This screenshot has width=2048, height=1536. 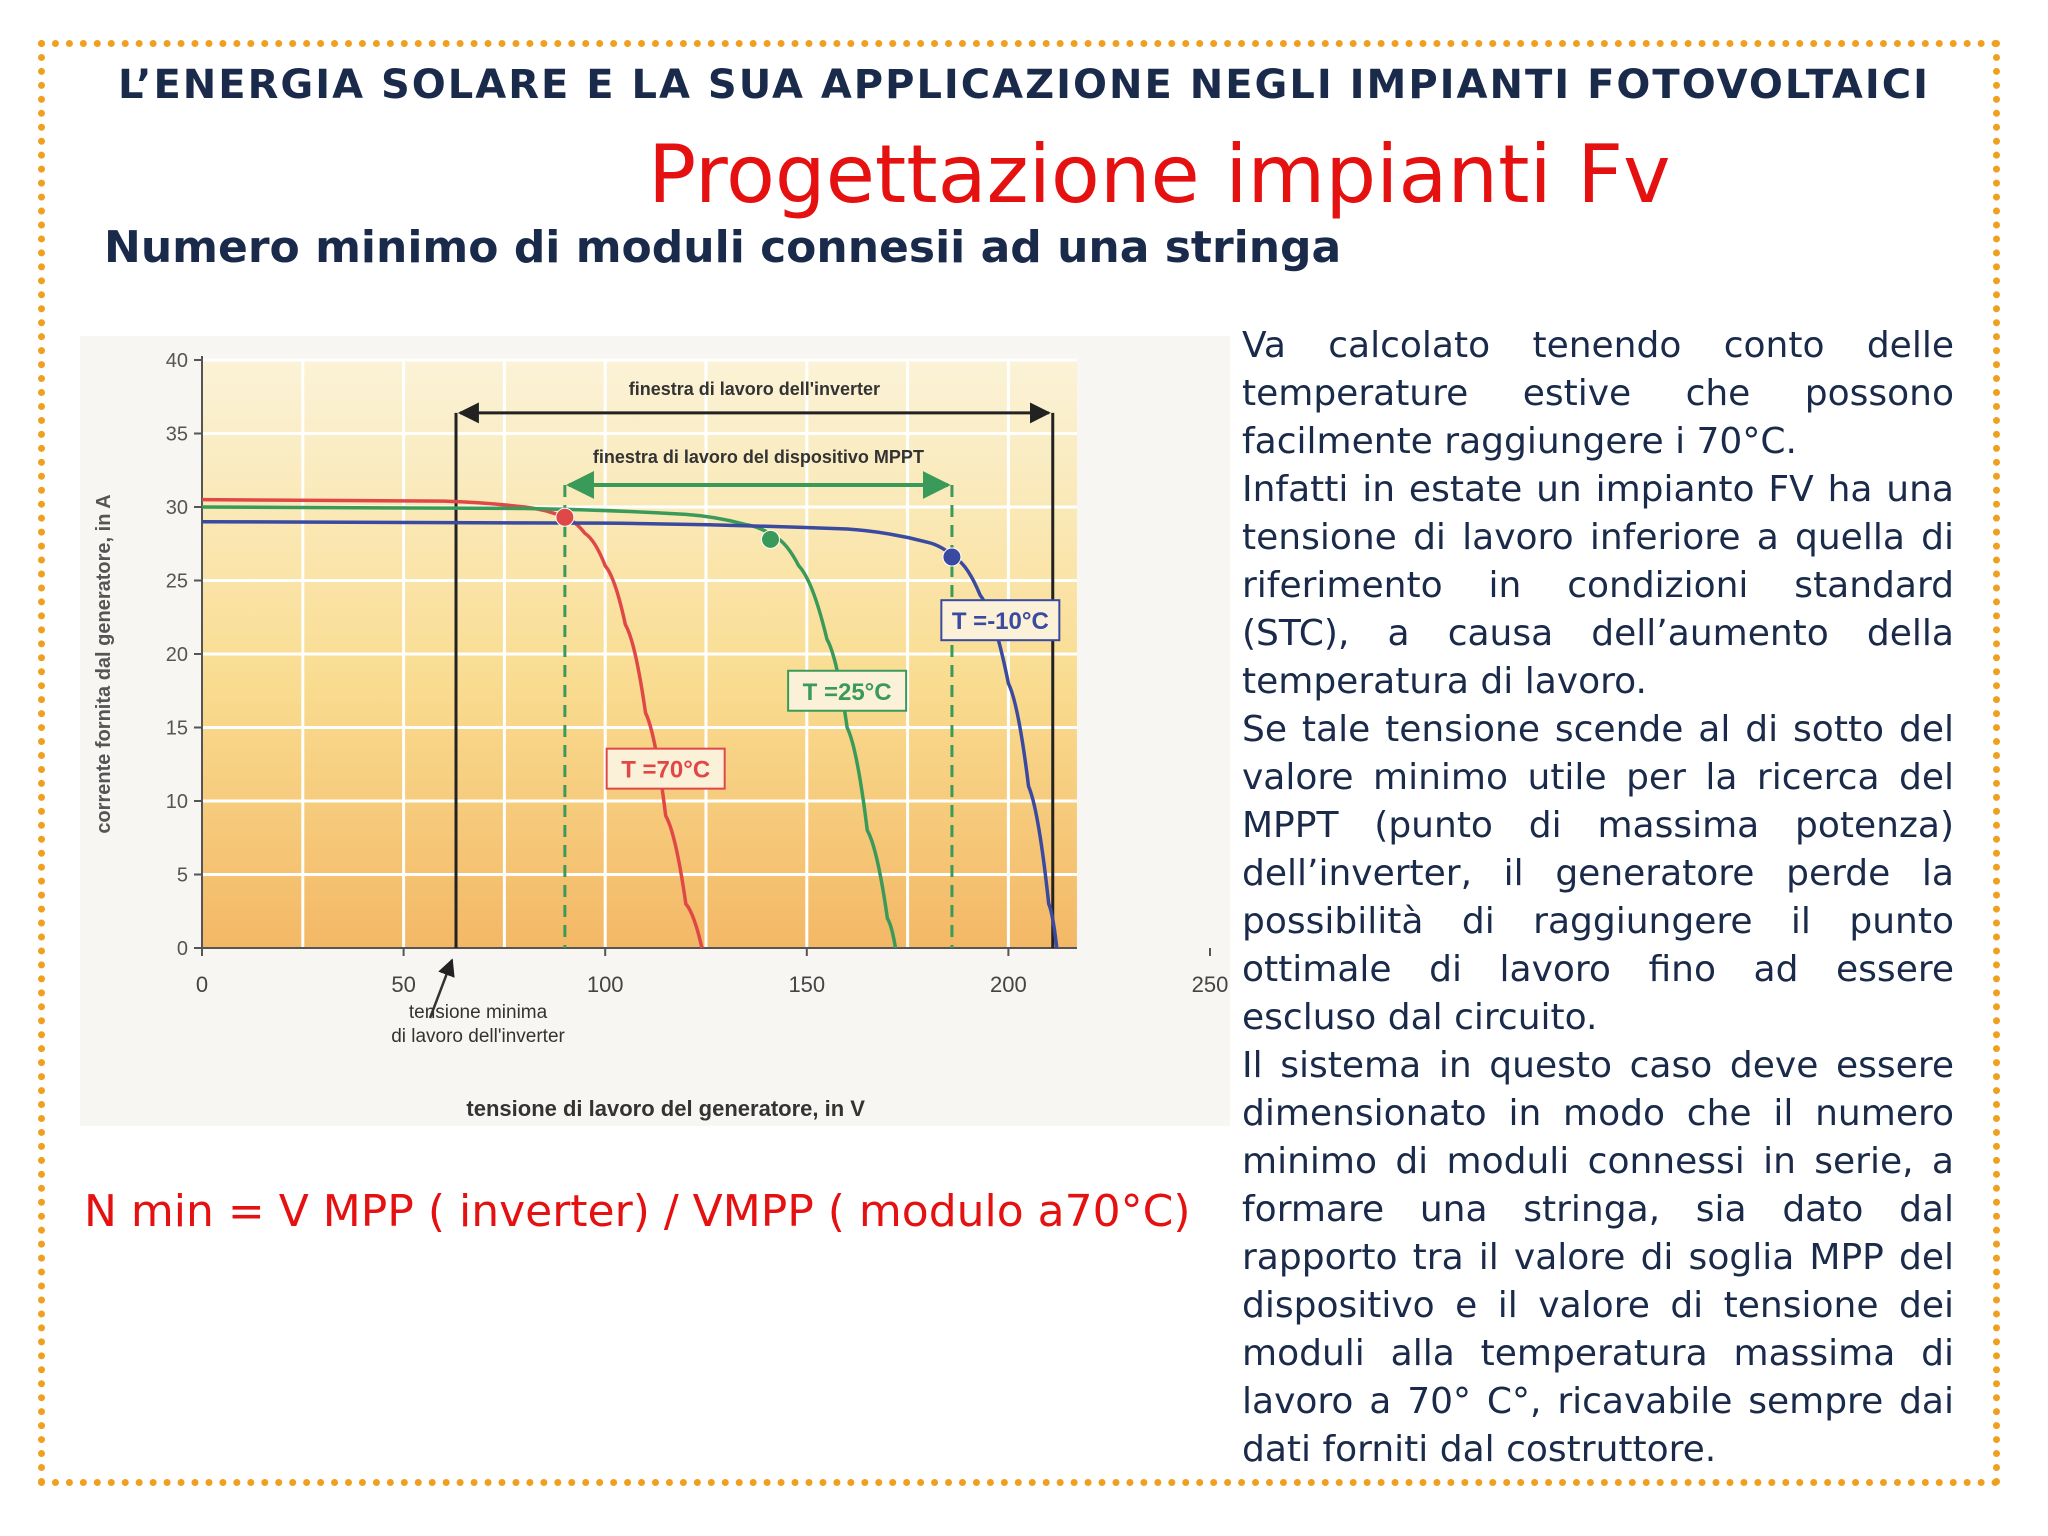 I want to click on y-tick-label: 0, so click(x=182, y=949).